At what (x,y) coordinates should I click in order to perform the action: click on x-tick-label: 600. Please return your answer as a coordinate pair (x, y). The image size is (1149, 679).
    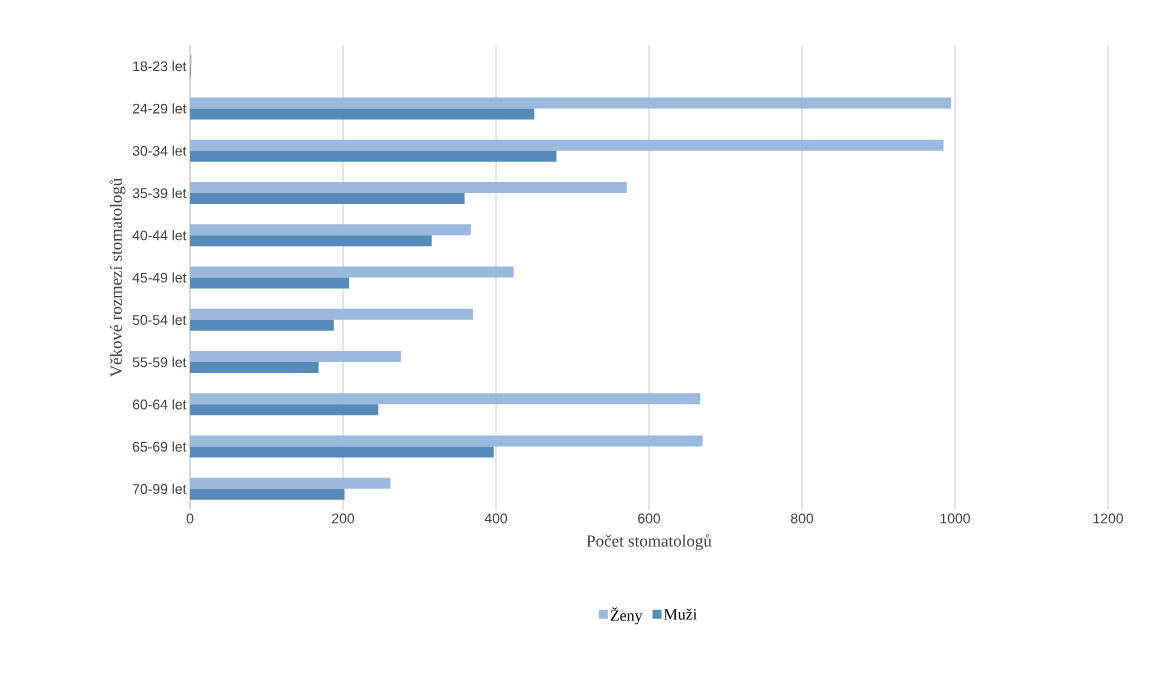
    Looking at the image, I should click on (649, 518).